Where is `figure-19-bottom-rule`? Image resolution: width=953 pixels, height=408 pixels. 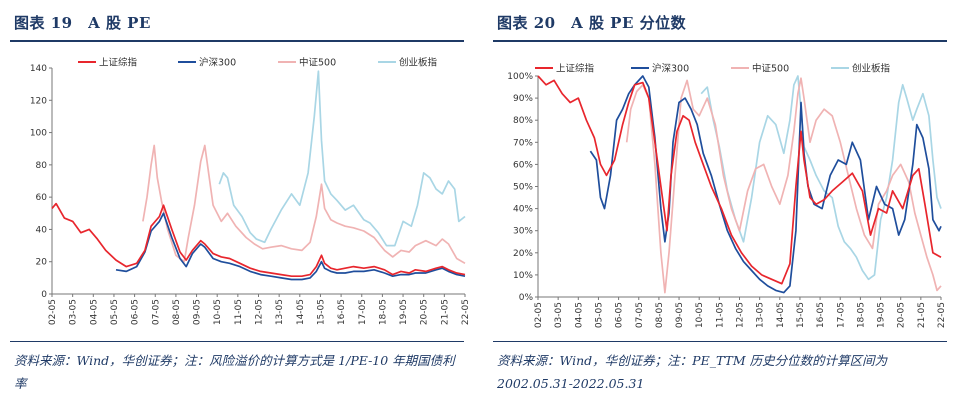
figure-19-bottom-rule is located at coordinates (237, 341).